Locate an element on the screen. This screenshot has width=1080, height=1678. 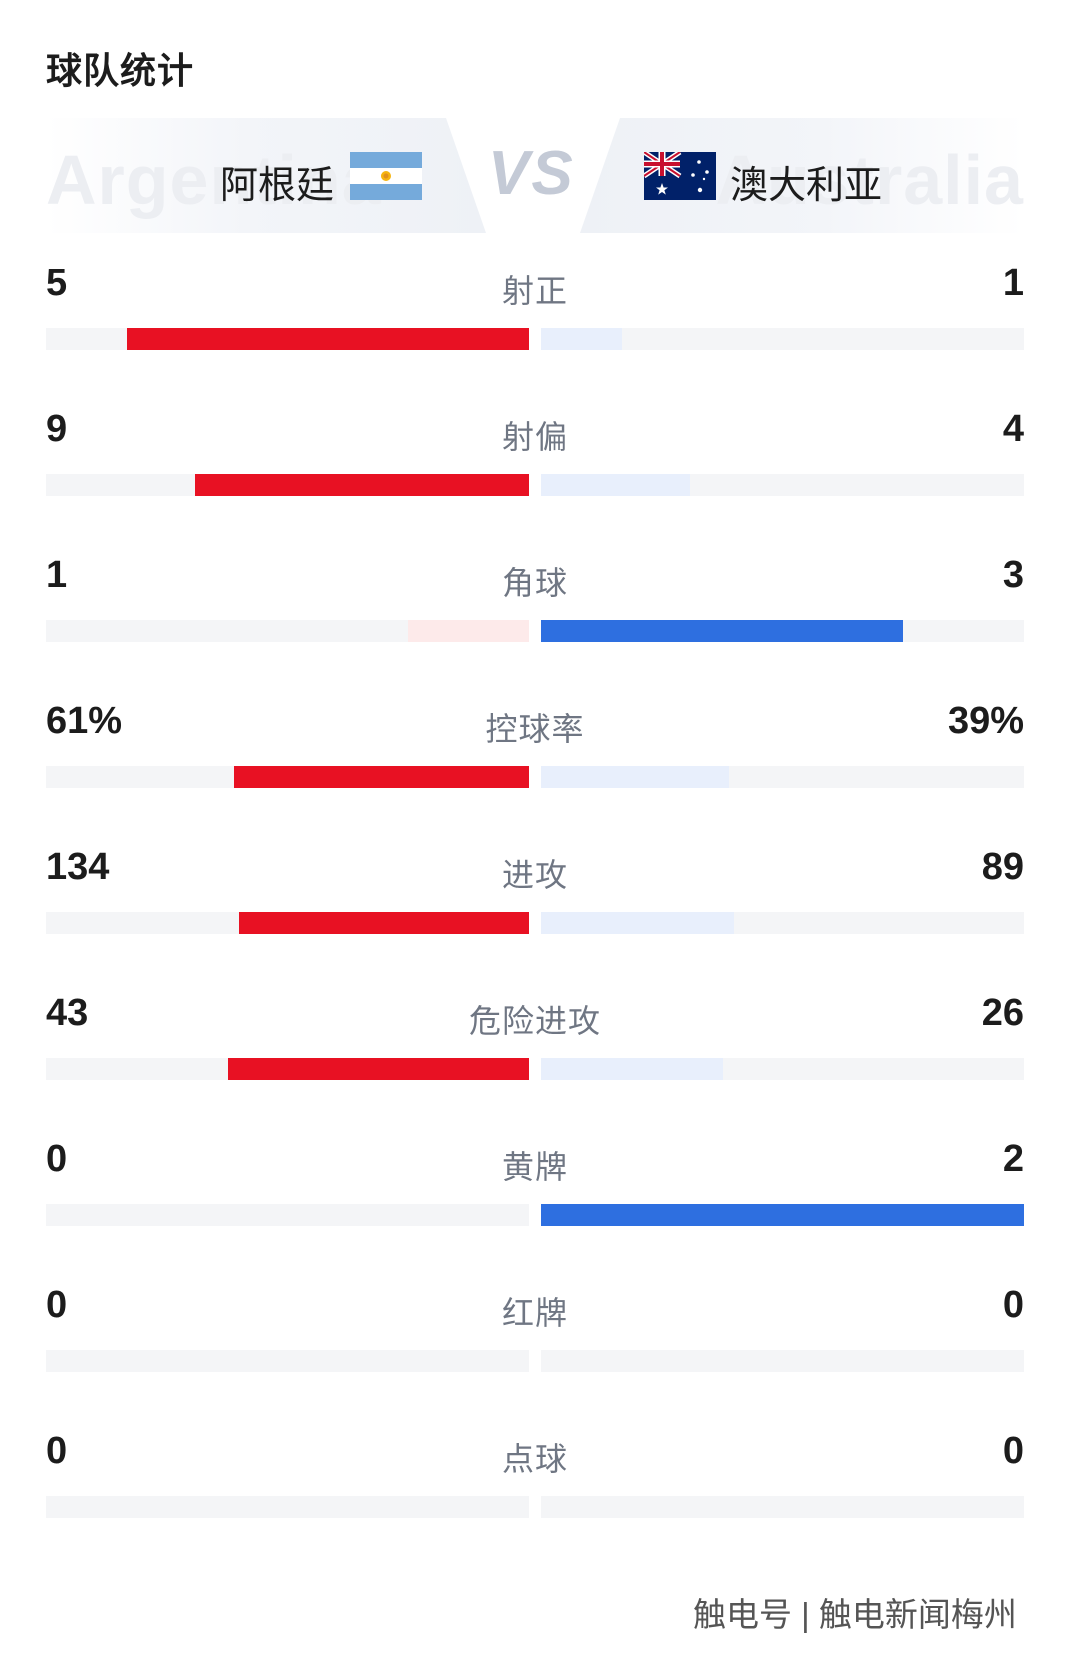
stat-row-red-cards: 0 红牌 0 is located at coordinates (535, 1339).